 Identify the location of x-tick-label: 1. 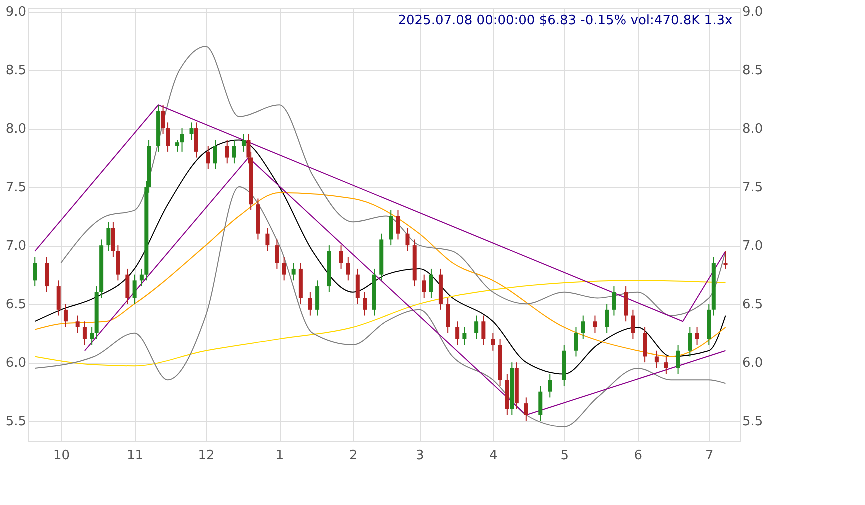
(280, 456).